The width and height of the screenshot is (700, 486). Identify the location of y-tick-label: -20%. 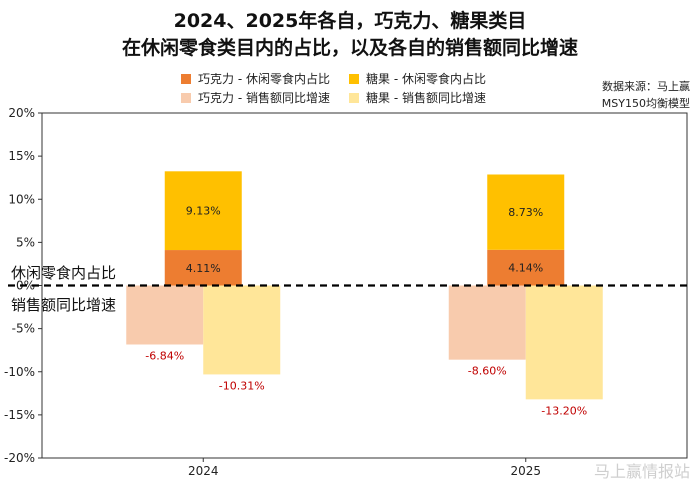
(19, 458).